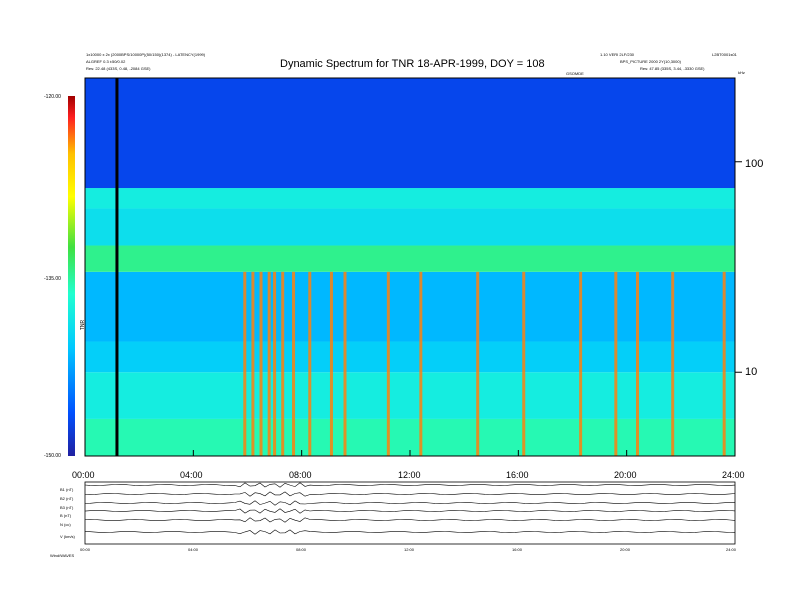 Image resolution: width=792 pixels, height=612 pixels. What do you see at coordinates (650, 61) in the screenshot?
I see `header-right-line2: BPS_PICTURE 2000 2Y(10,3000)` at bounding box center [650, 61].